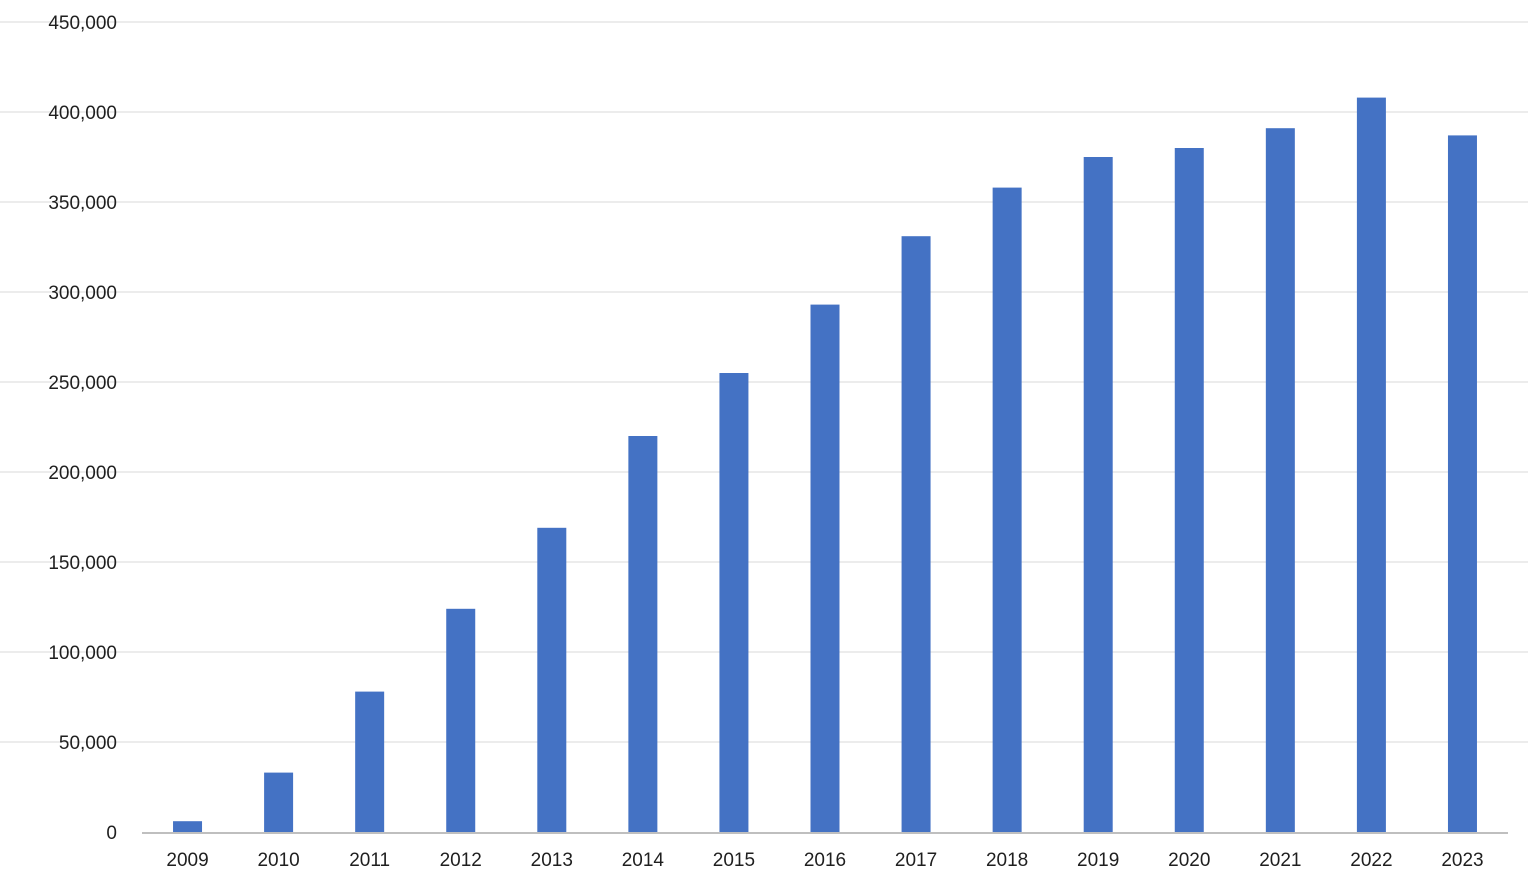 This screenshot has height=876, width=1528. I want to click on bar-2022, so click(1371, 465).